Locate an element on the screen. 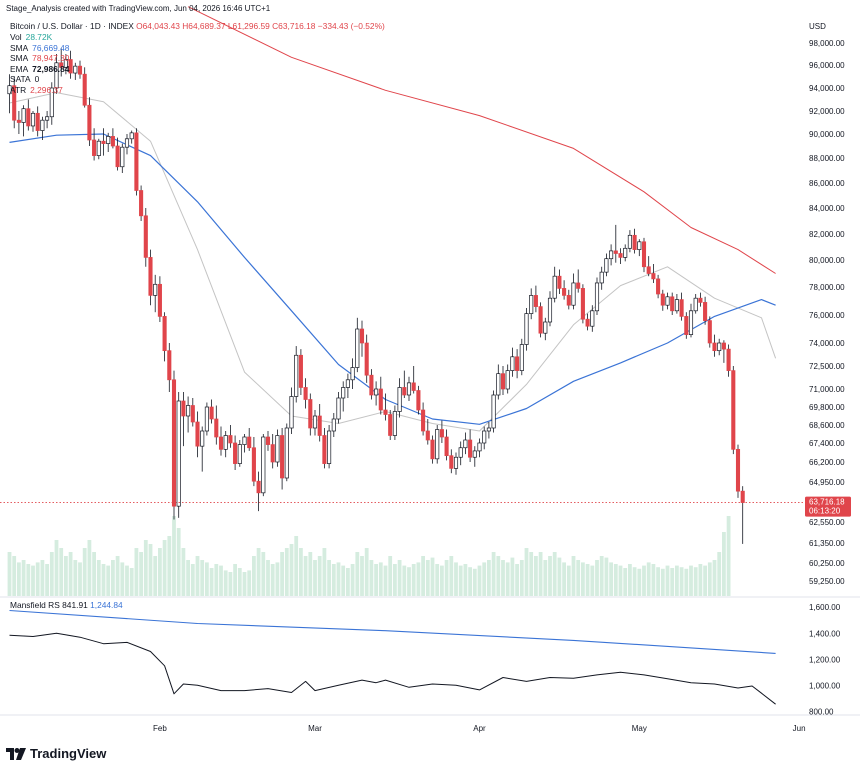 This screenshot has height=770, width=860. mansfield-rs-pane is located at coordinates (392, 657).